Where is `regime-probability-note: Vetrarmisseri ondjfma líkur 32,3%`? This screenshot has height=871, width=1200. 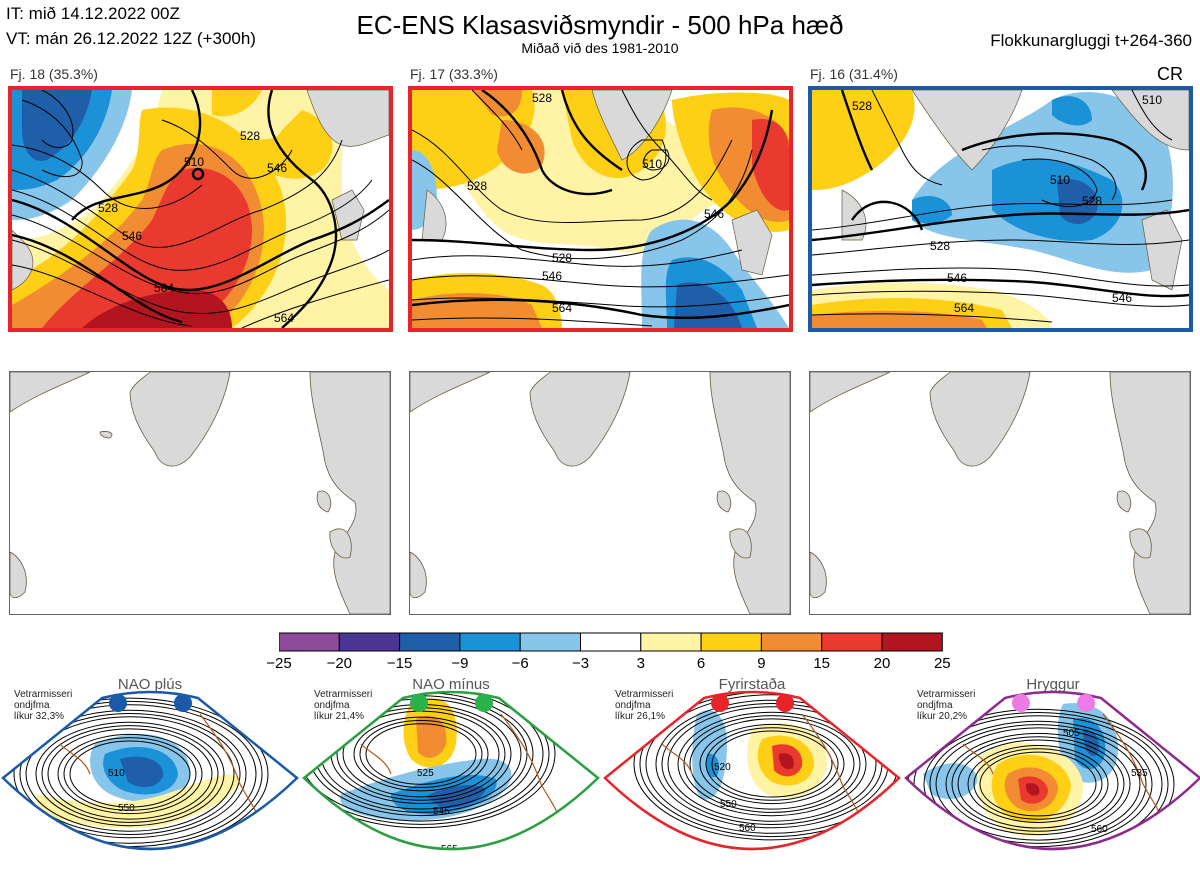 regime-probability-note: Vetrarmisseri ondjfma líkur 32,3% is located at coordinates (43, 705).